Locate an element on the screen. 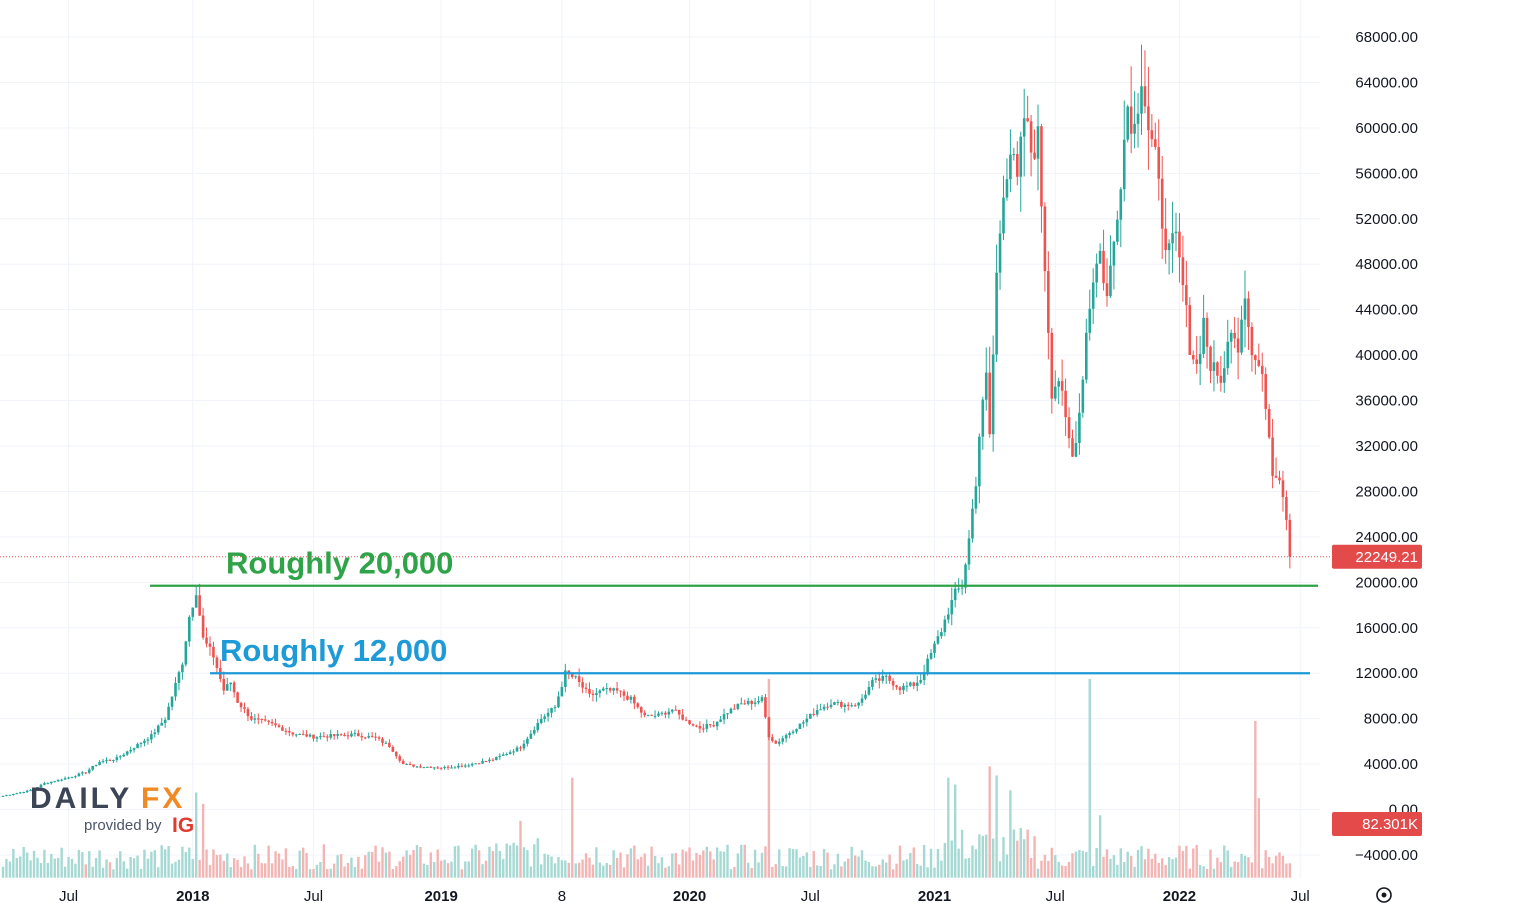 This screenshot has height=903, width=1533. y-tick-label: 40000.00 is located at coordinates (1386, 355).